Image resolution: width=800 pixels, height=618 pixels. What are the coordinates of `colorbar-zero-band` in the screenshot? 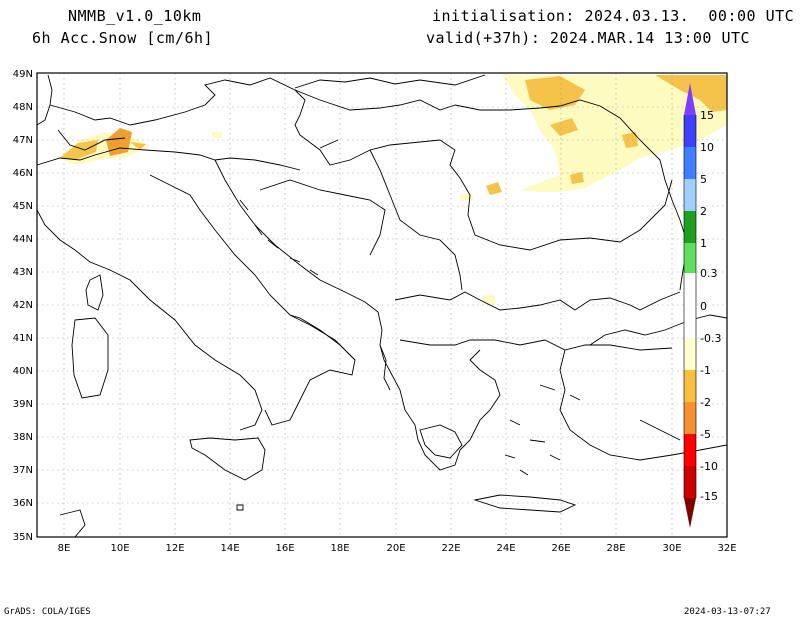 It's located at (690, 305).